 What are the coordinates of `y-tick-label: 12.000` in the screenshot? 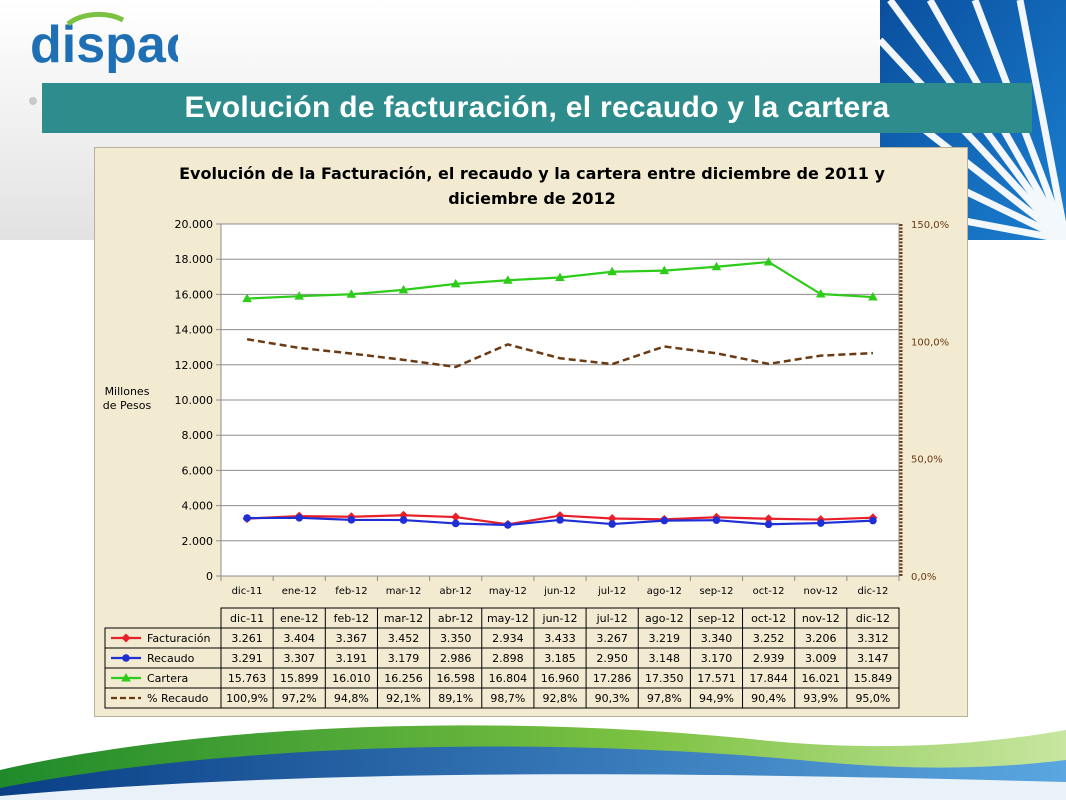 It's located at (194, 365).